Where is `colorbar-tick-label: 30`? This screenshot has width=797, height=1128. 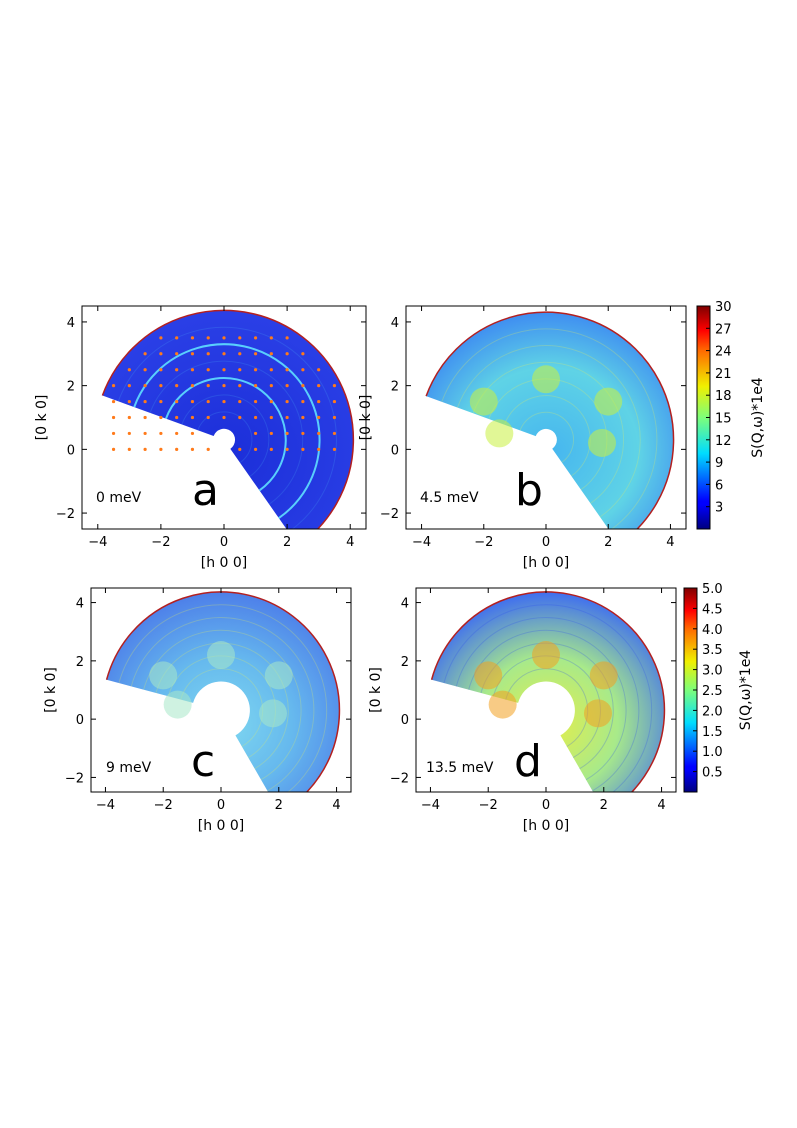
colorbar-tick-label: 30 is located at coordinates (723, 307).